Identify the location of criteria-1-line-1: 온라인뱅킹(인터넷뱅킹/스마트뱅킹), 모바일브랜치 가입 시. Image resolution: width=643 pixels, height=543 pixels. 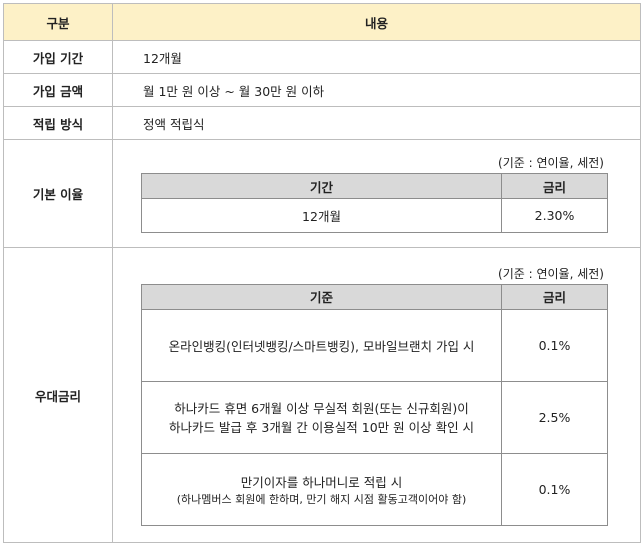
(321, 346).